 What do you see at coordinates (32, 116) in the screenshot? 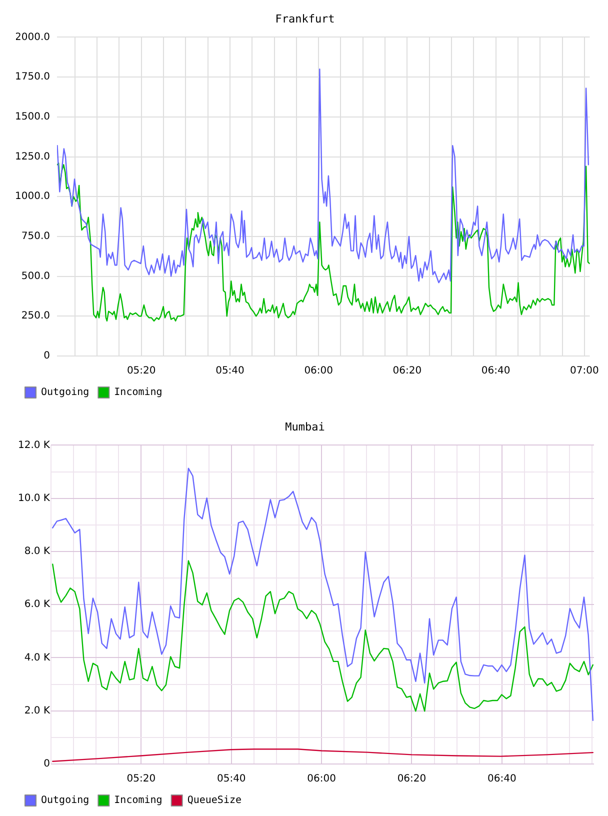
I see `y-tick-label: 1500.0` at bounding box center [32, 116].